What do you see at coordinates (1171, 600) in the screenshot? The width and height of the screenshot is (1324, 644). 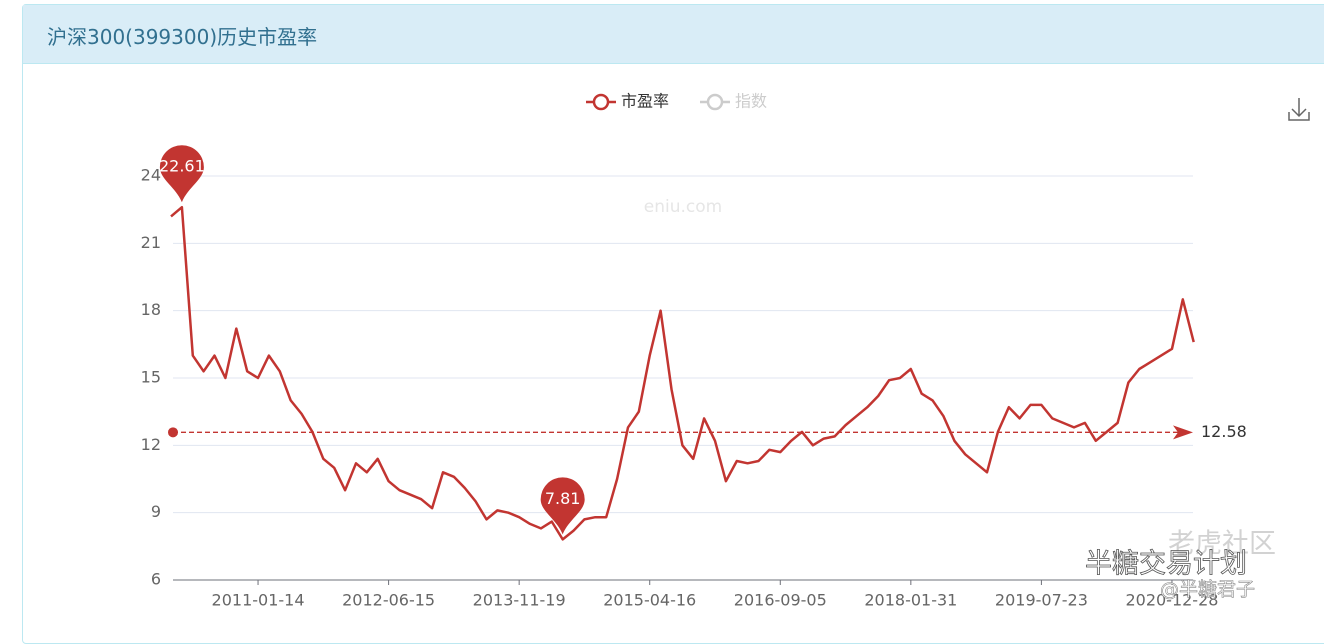 I see `x-tick-label: 2020-12-28` at bounding box center [1171, 600].